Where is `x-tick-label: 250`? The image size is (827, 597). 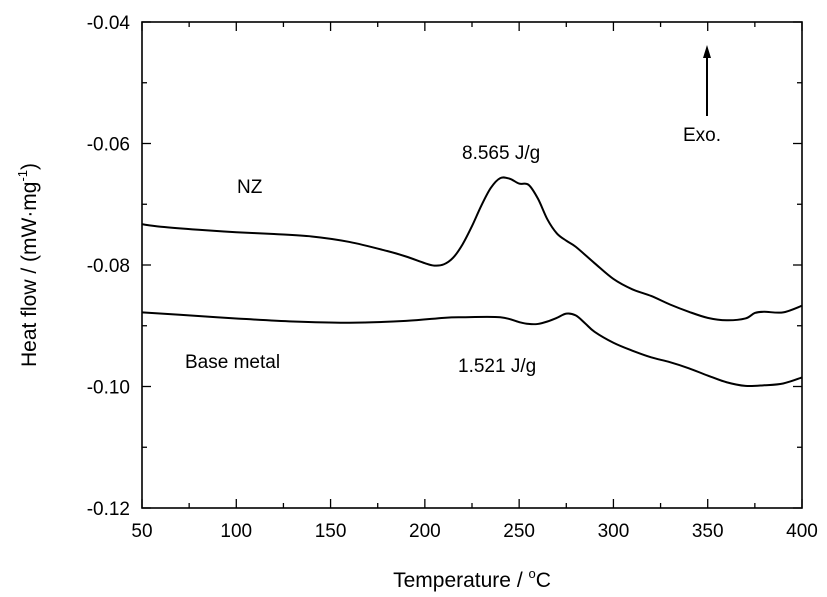 x-tick-label: 250 is located at coordinates (519, 531).